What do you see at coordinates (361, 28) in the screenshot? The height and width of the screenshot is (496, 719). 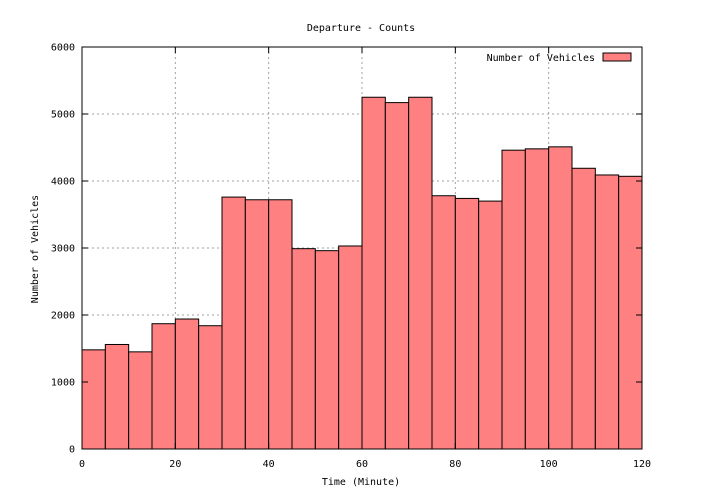 I see `chart-title: Departure - Counts` at bounding box center [361, 28].